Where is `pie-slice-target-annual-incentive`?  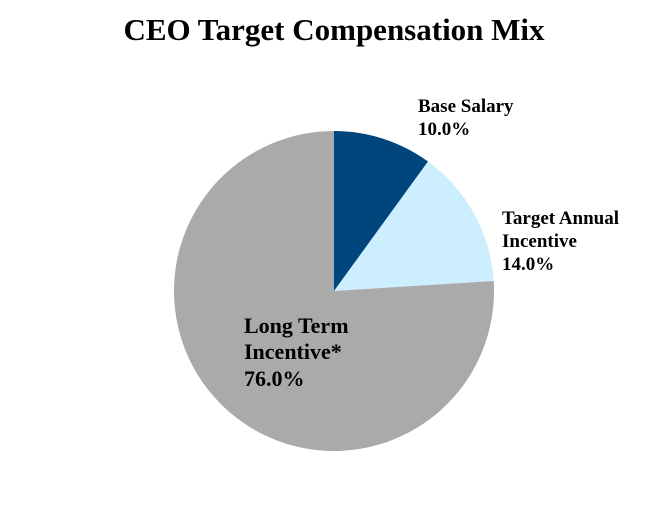 pie-slice-target-annual-incentive is located at coordinates (414, 226).